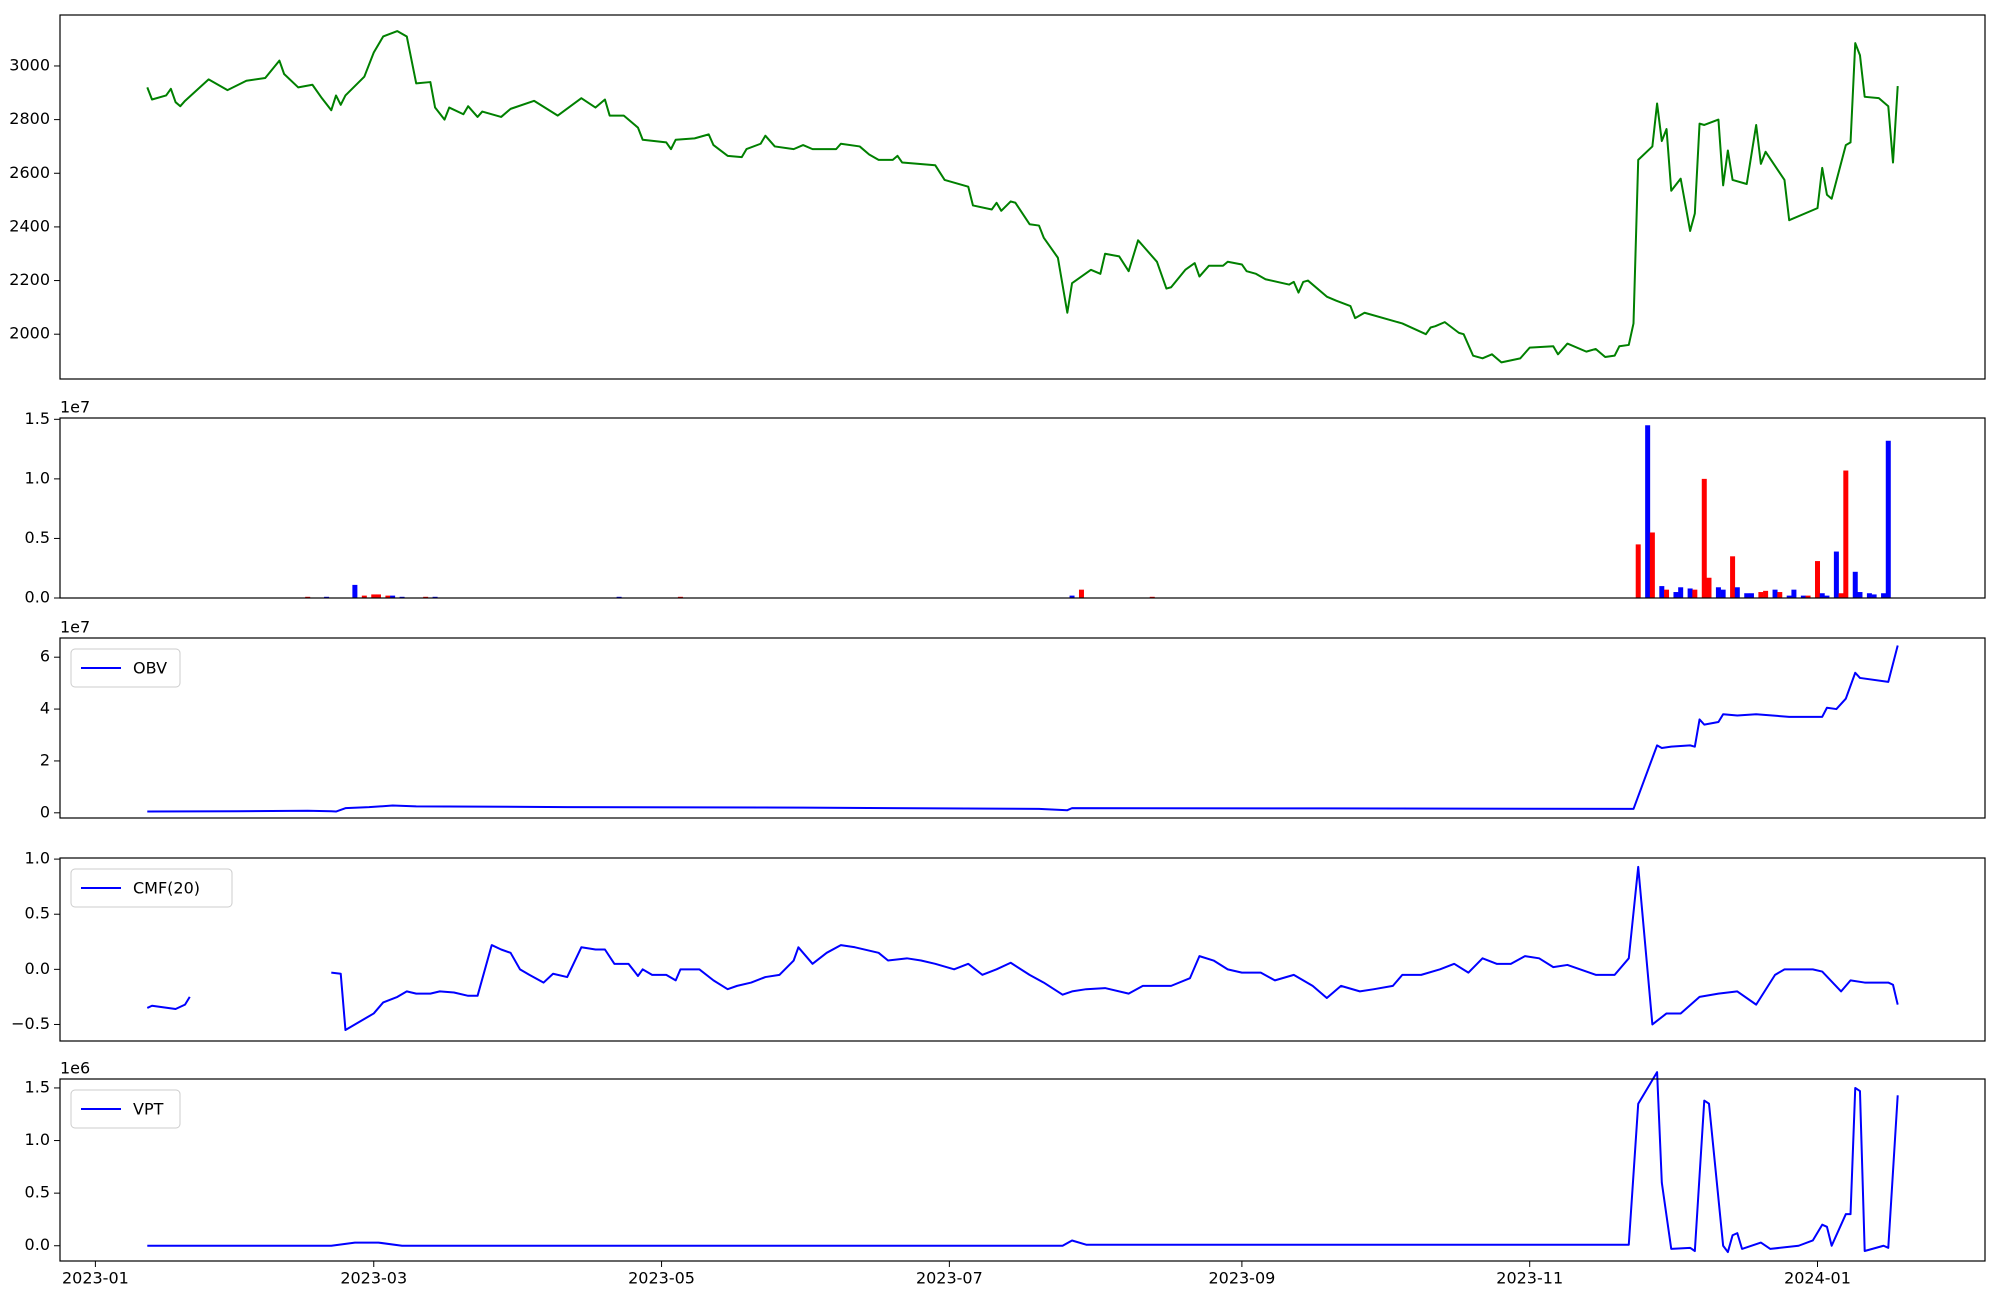 Image resolution: width=2000 pixels, height=1300 pixels. What do you see at coordinates (29, 172) in the screenshot?
I see `y-tick-label: 2600` at bounding box center [29, 172].